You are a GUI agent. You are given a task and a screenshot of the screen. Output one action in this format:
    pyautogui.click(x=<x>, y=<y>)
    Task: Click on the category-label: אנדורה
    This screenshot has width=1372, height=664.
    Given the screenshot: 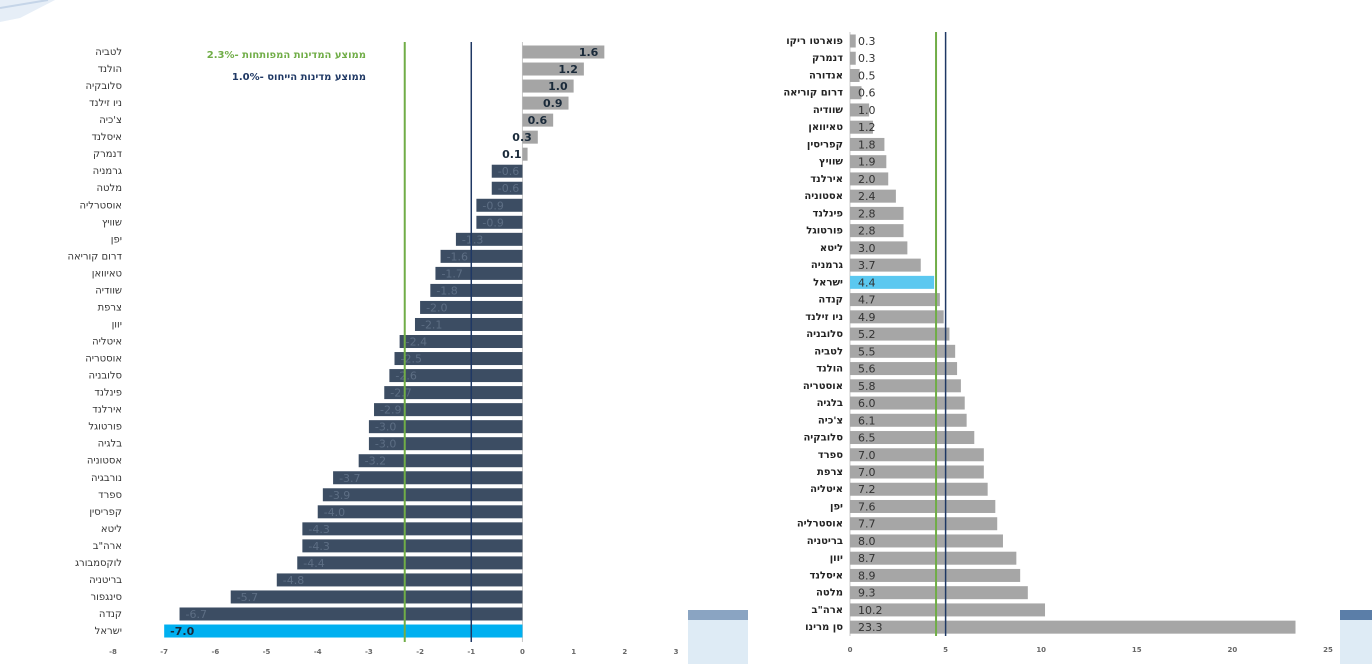 What is the action you would take?
    pyautogui.click(x=826, y=75)
    